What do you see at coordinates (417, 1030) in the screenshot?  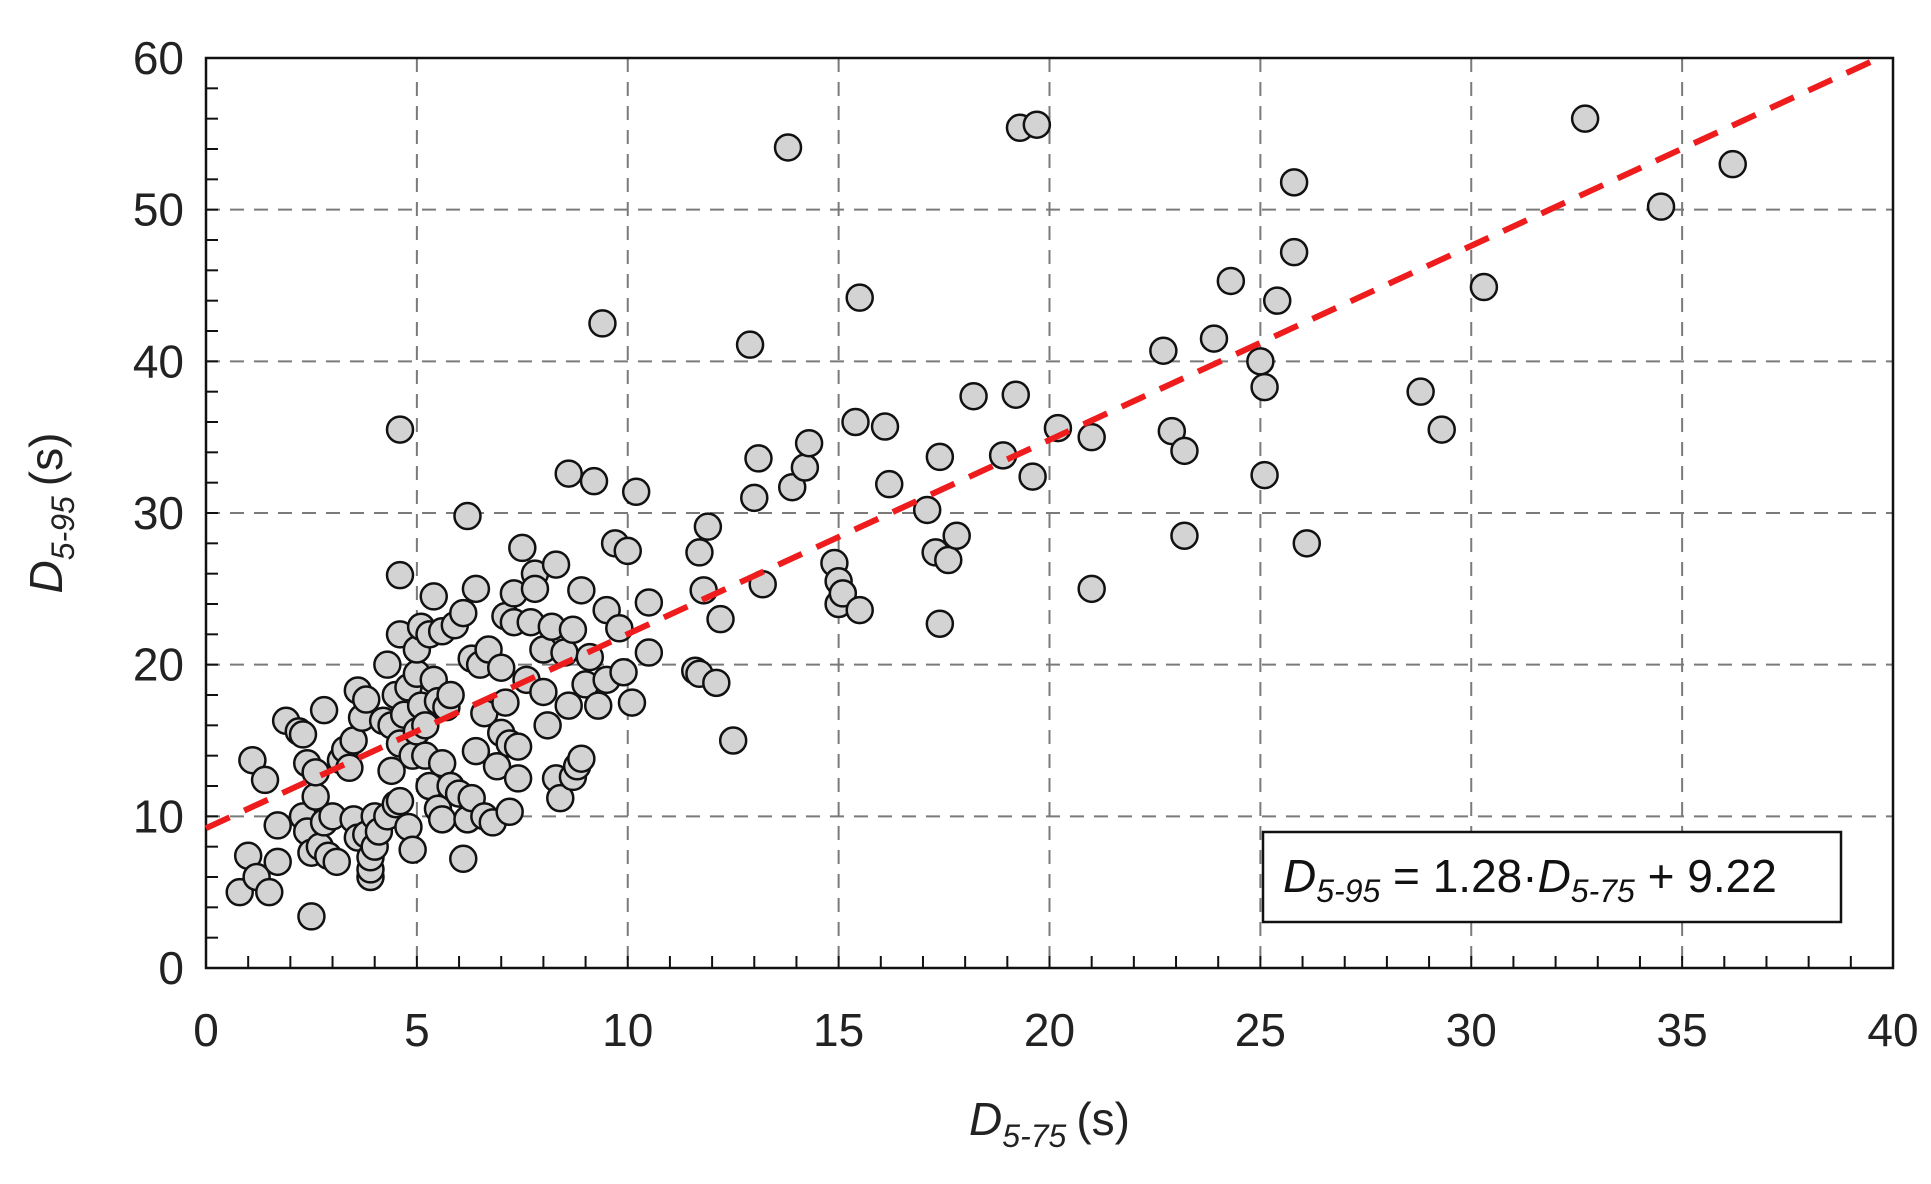 I see `x-tick-label: 5` at bounding box center [417, 1030].